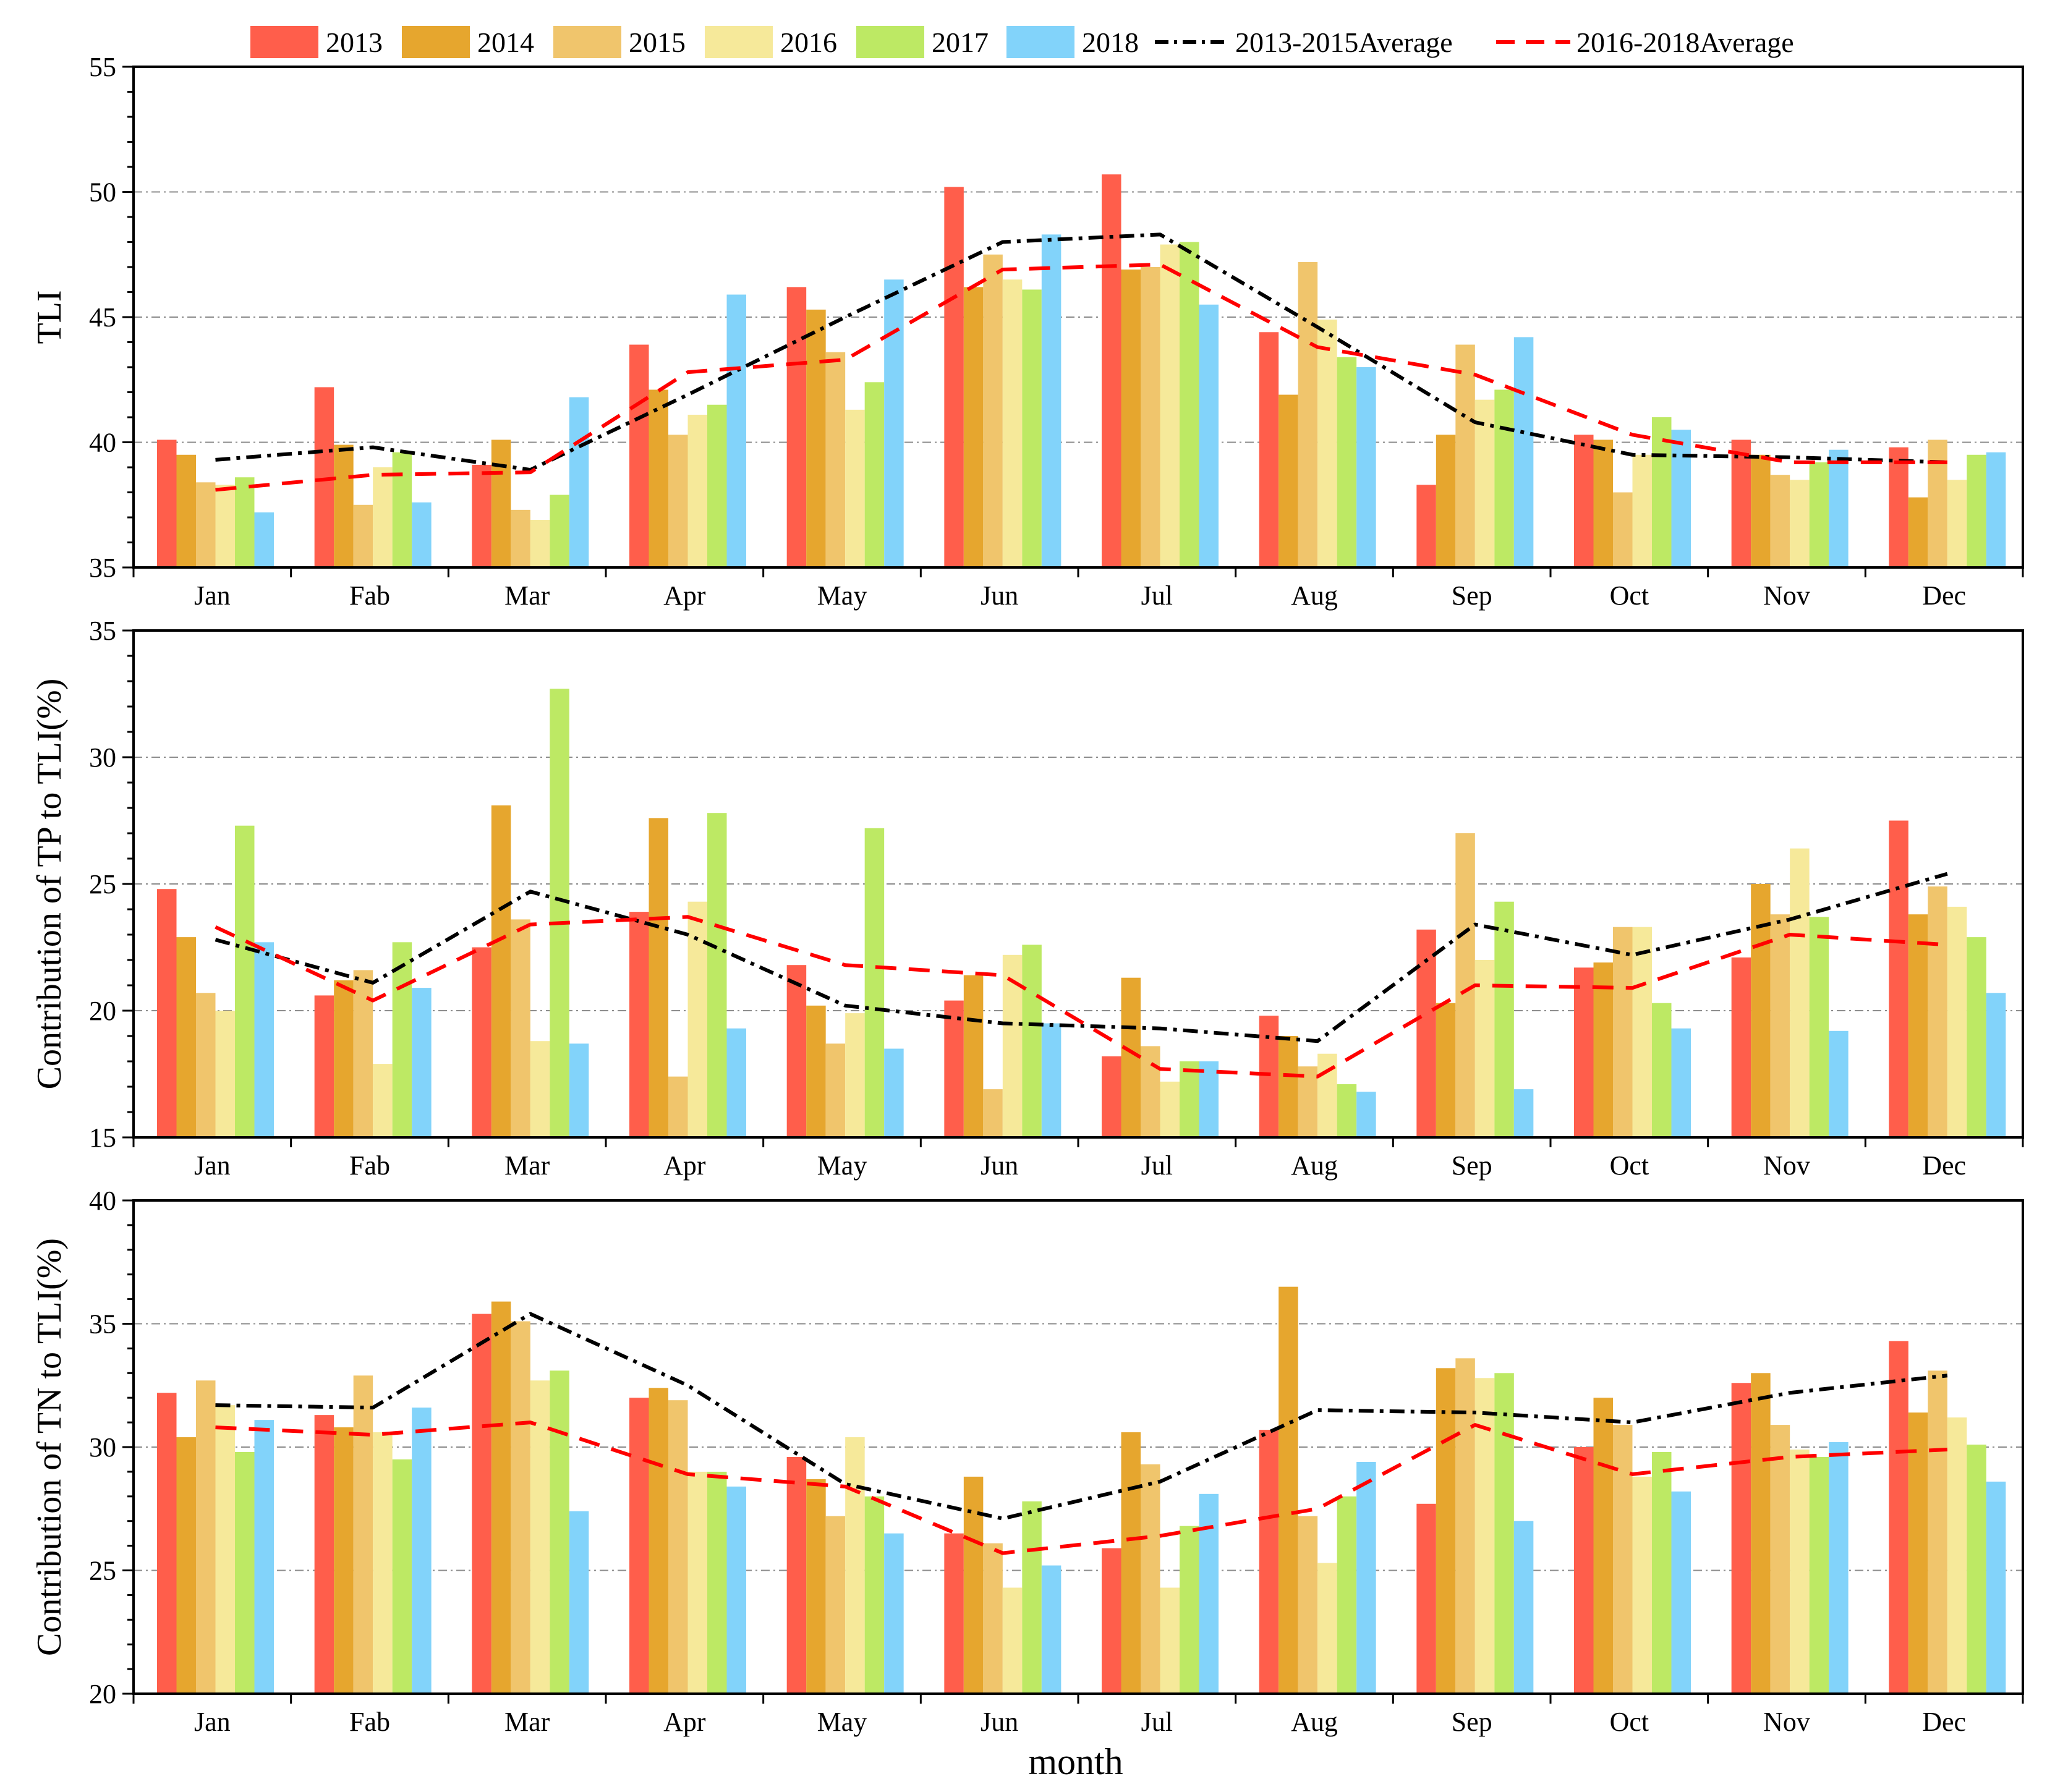 The width and height of the screenshot is (2055, 1792). What do you see at coordinates (1110, 42) in the screenshot?
I see `legend-label-2018: 2018` at bounding box center [1110, 42].